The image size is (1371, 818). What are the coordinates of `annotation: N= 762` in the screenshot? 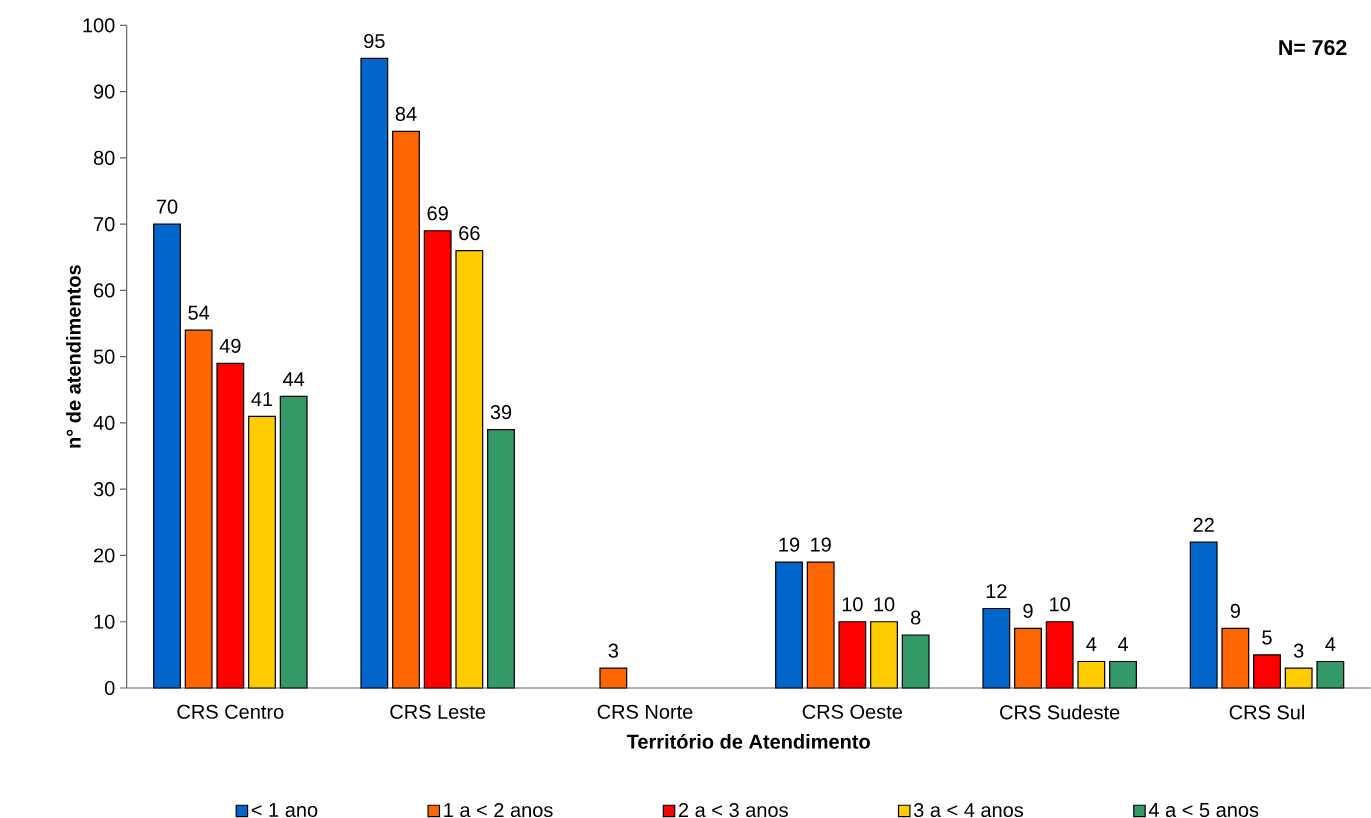 It's located at (1313, 47).